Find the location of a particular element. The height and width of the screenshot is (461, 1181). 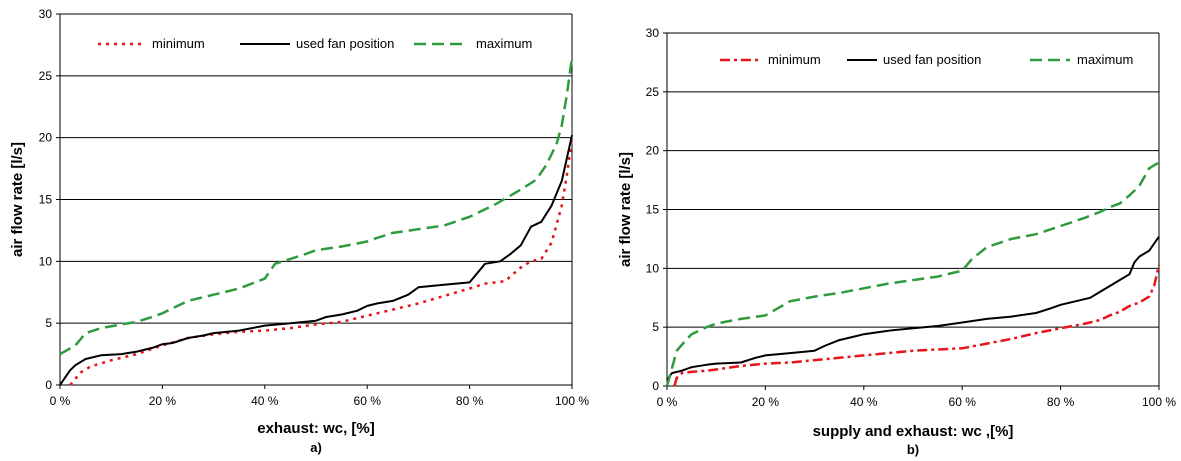

x-axis-title: exhaust: wc, [%] is located at coordinates (316, 428).